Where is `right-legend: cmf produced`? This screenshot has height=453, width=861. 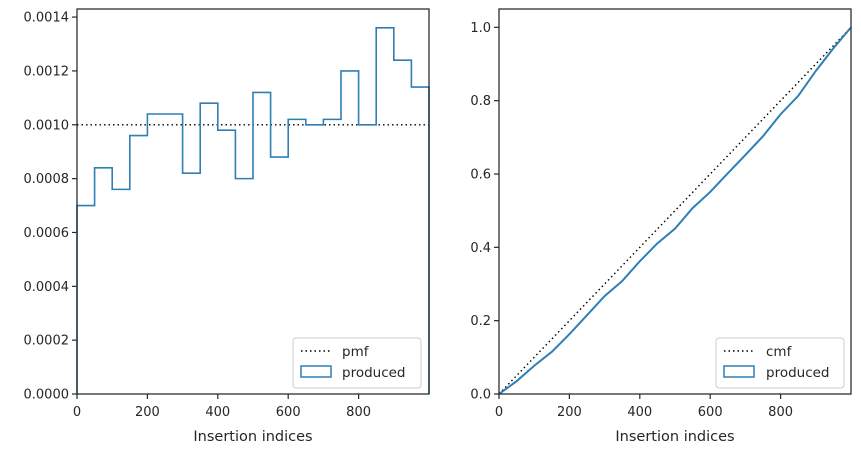
right-legend: cmf produced is located at coordinates (780, 363).